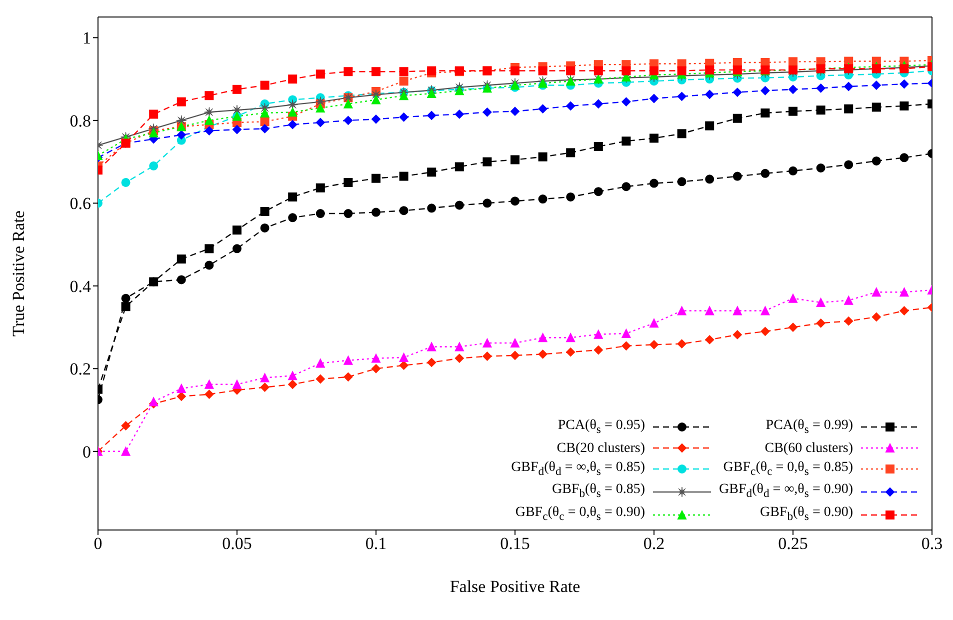  What do you see at coordinates (376, 544) in the screenshot?
I see `x-tick-label: 0.1` at bounding box center [376, 544].